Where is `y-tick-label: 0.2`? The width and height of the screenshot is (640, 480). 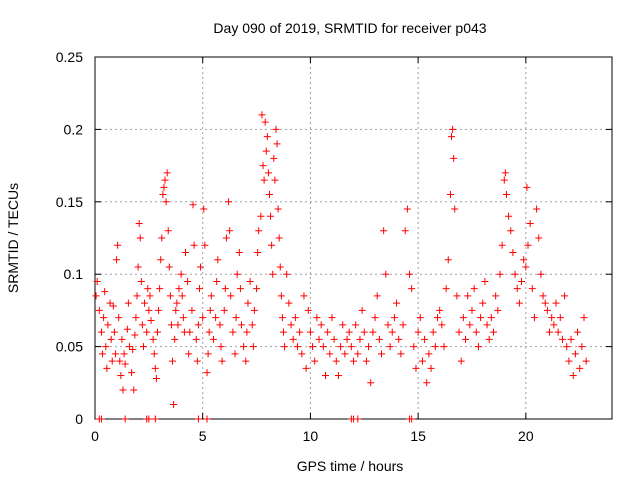 y-tick-label: 0.2 is located at coordinates (74, 129).